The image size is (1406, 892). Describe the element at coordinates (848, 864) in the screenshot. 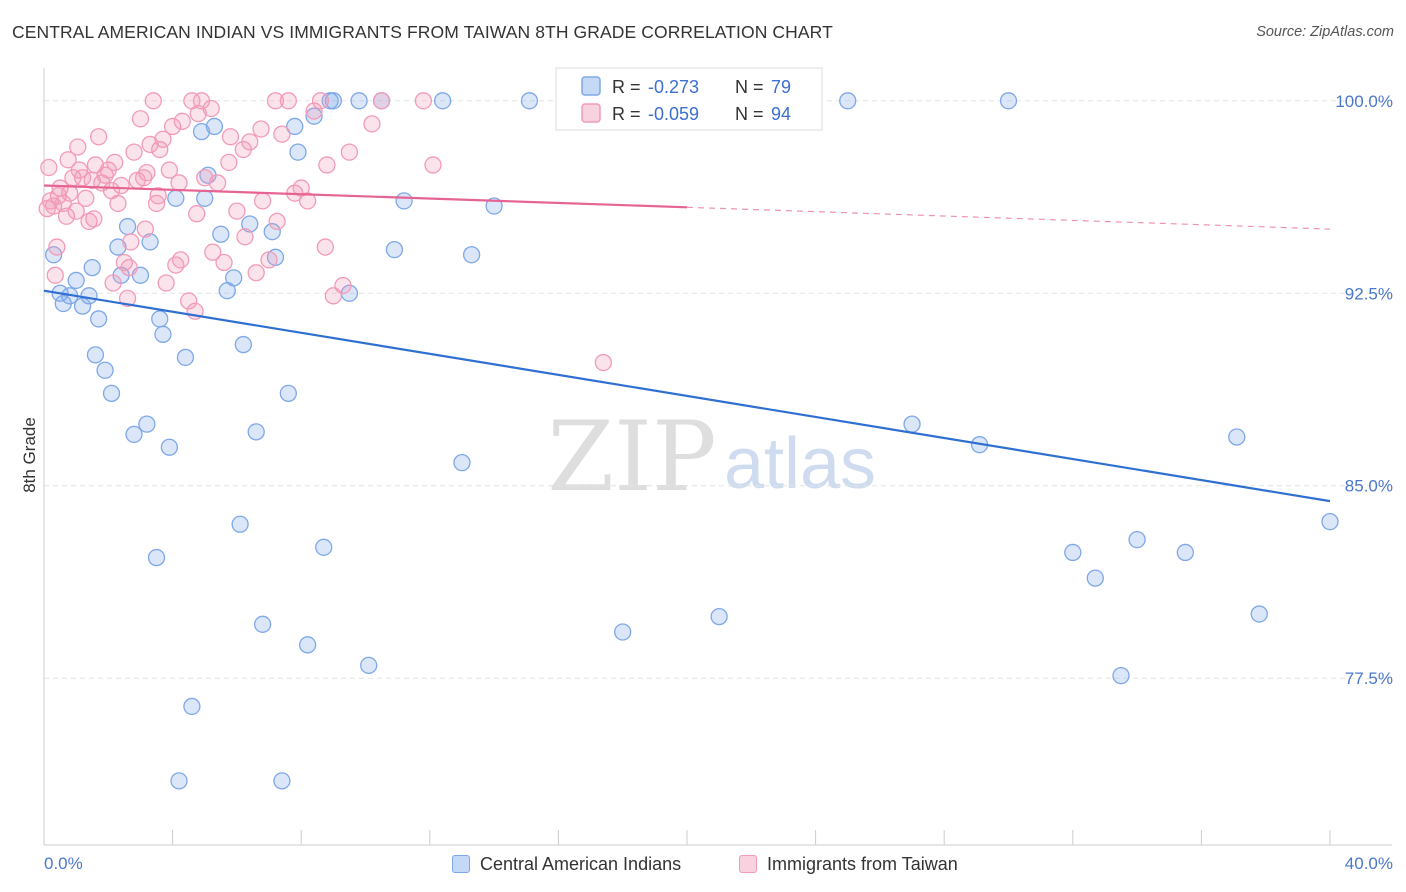

I see `legend-item-immigrants-from-taiwan: Immigrants from Taiwan` at that location.